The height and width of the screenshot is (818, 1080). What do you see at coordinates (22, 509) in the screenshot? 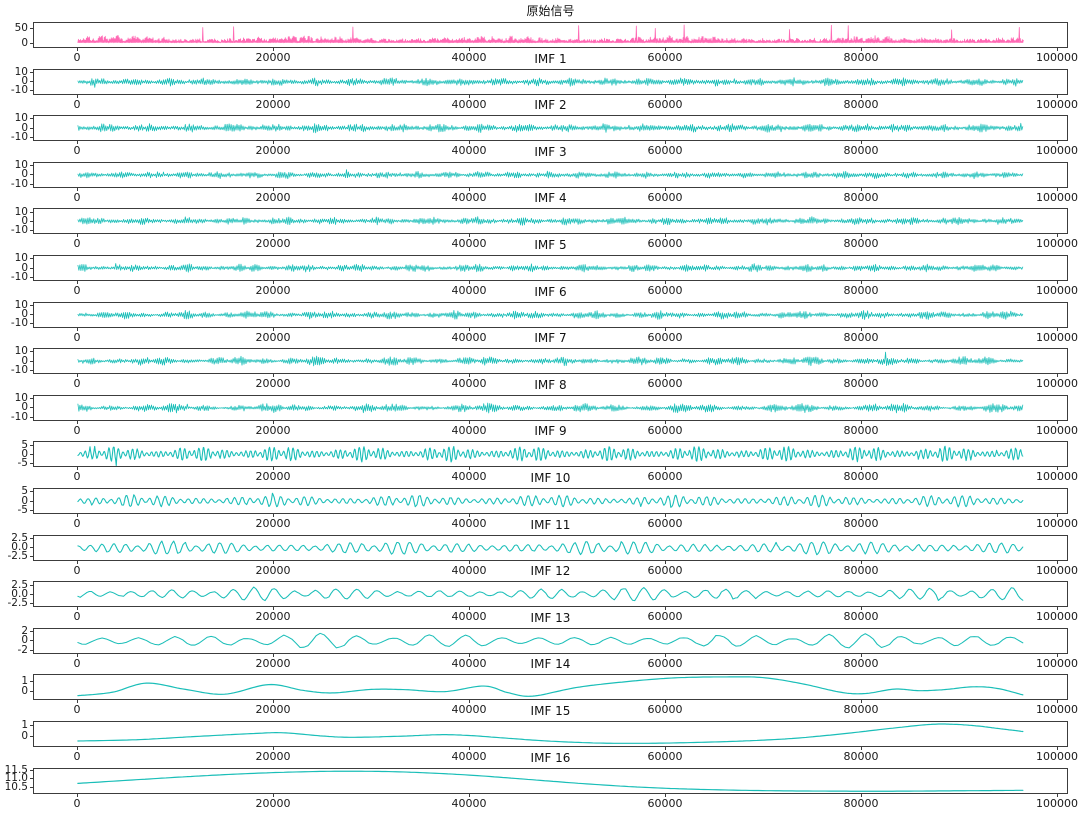
I see `y-tick-label: -5` at bounding box center [22, 509].